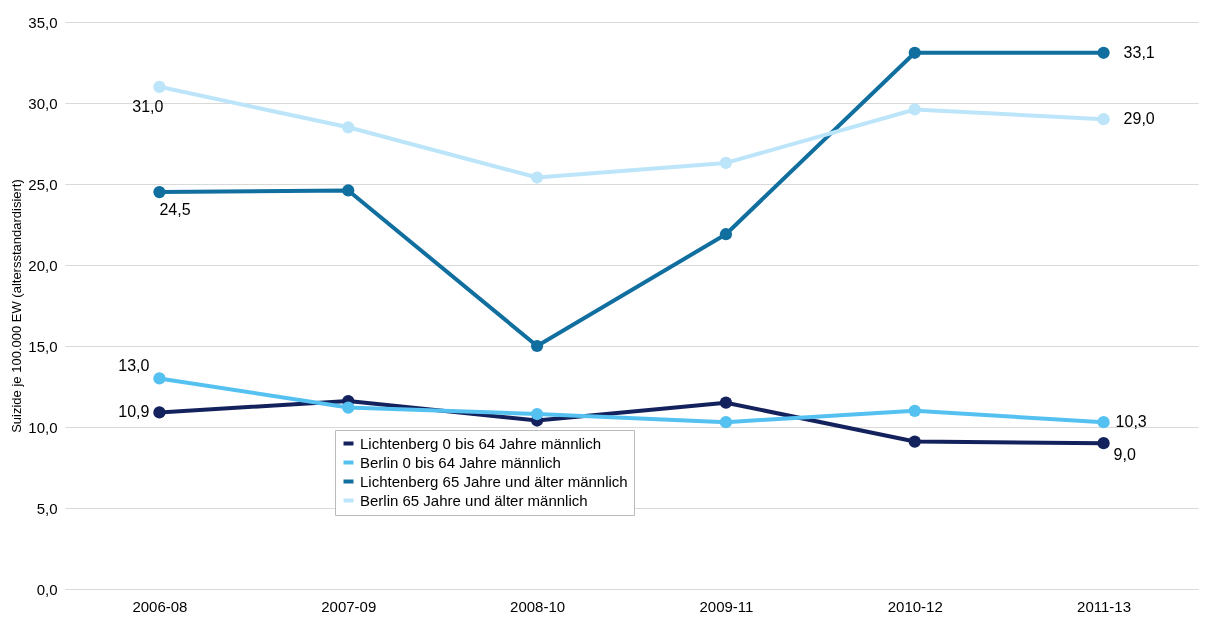 Image resolution: width=1213 pixels, height=624 pixels. I want to click on data-label: 9,0, so click(1124, 455).